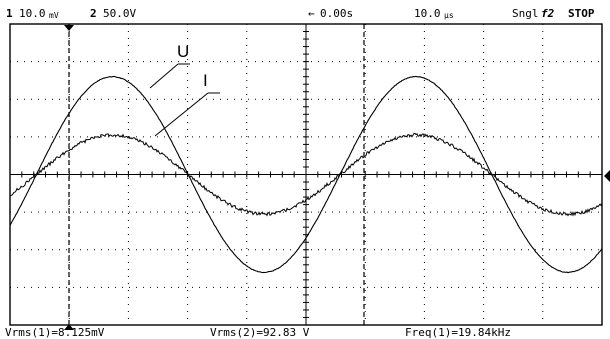 The image size is (610, 339). Describe the element at coordinates (449, 15) in the screenshot. I see `timebase-unit-glyph: µs` at that location.